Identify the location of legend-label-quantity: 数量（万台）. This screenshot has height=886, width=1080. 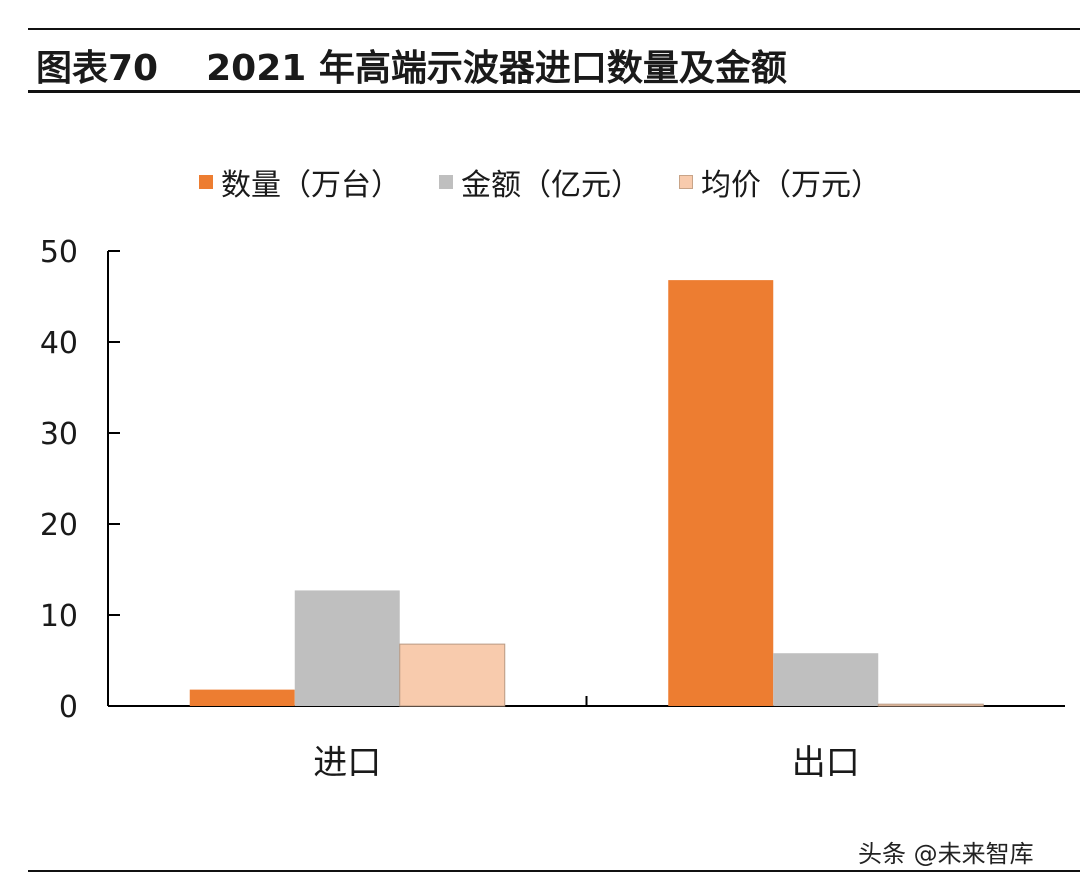
(311, 185).